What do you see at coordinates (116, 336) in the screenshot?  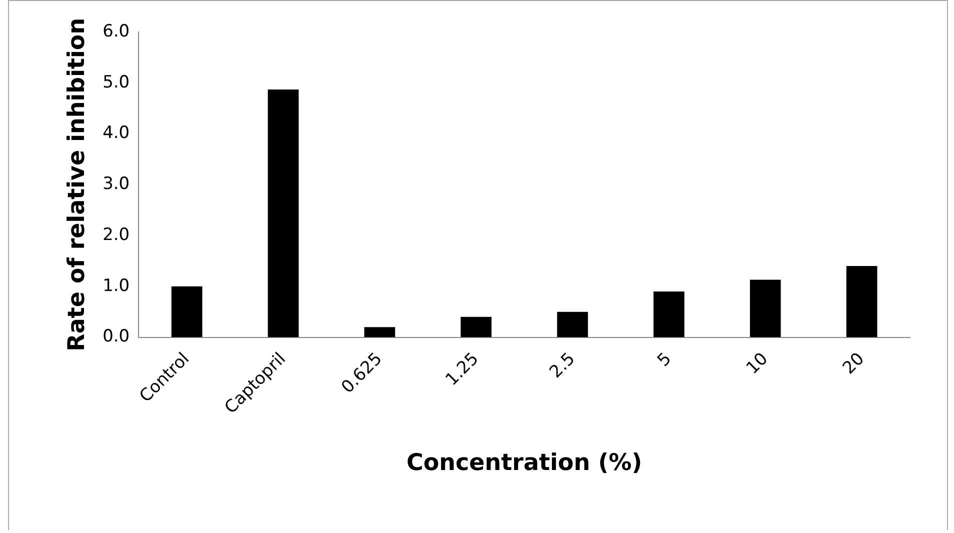 I see `y-tick-label: 0.0` at bounding box center [116, 336].